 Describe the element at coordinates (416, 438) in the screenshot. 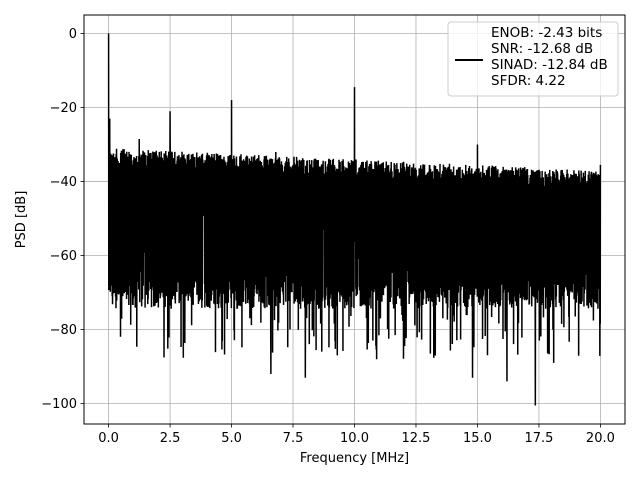

I see `x-tick-label: 12.5` at that location.